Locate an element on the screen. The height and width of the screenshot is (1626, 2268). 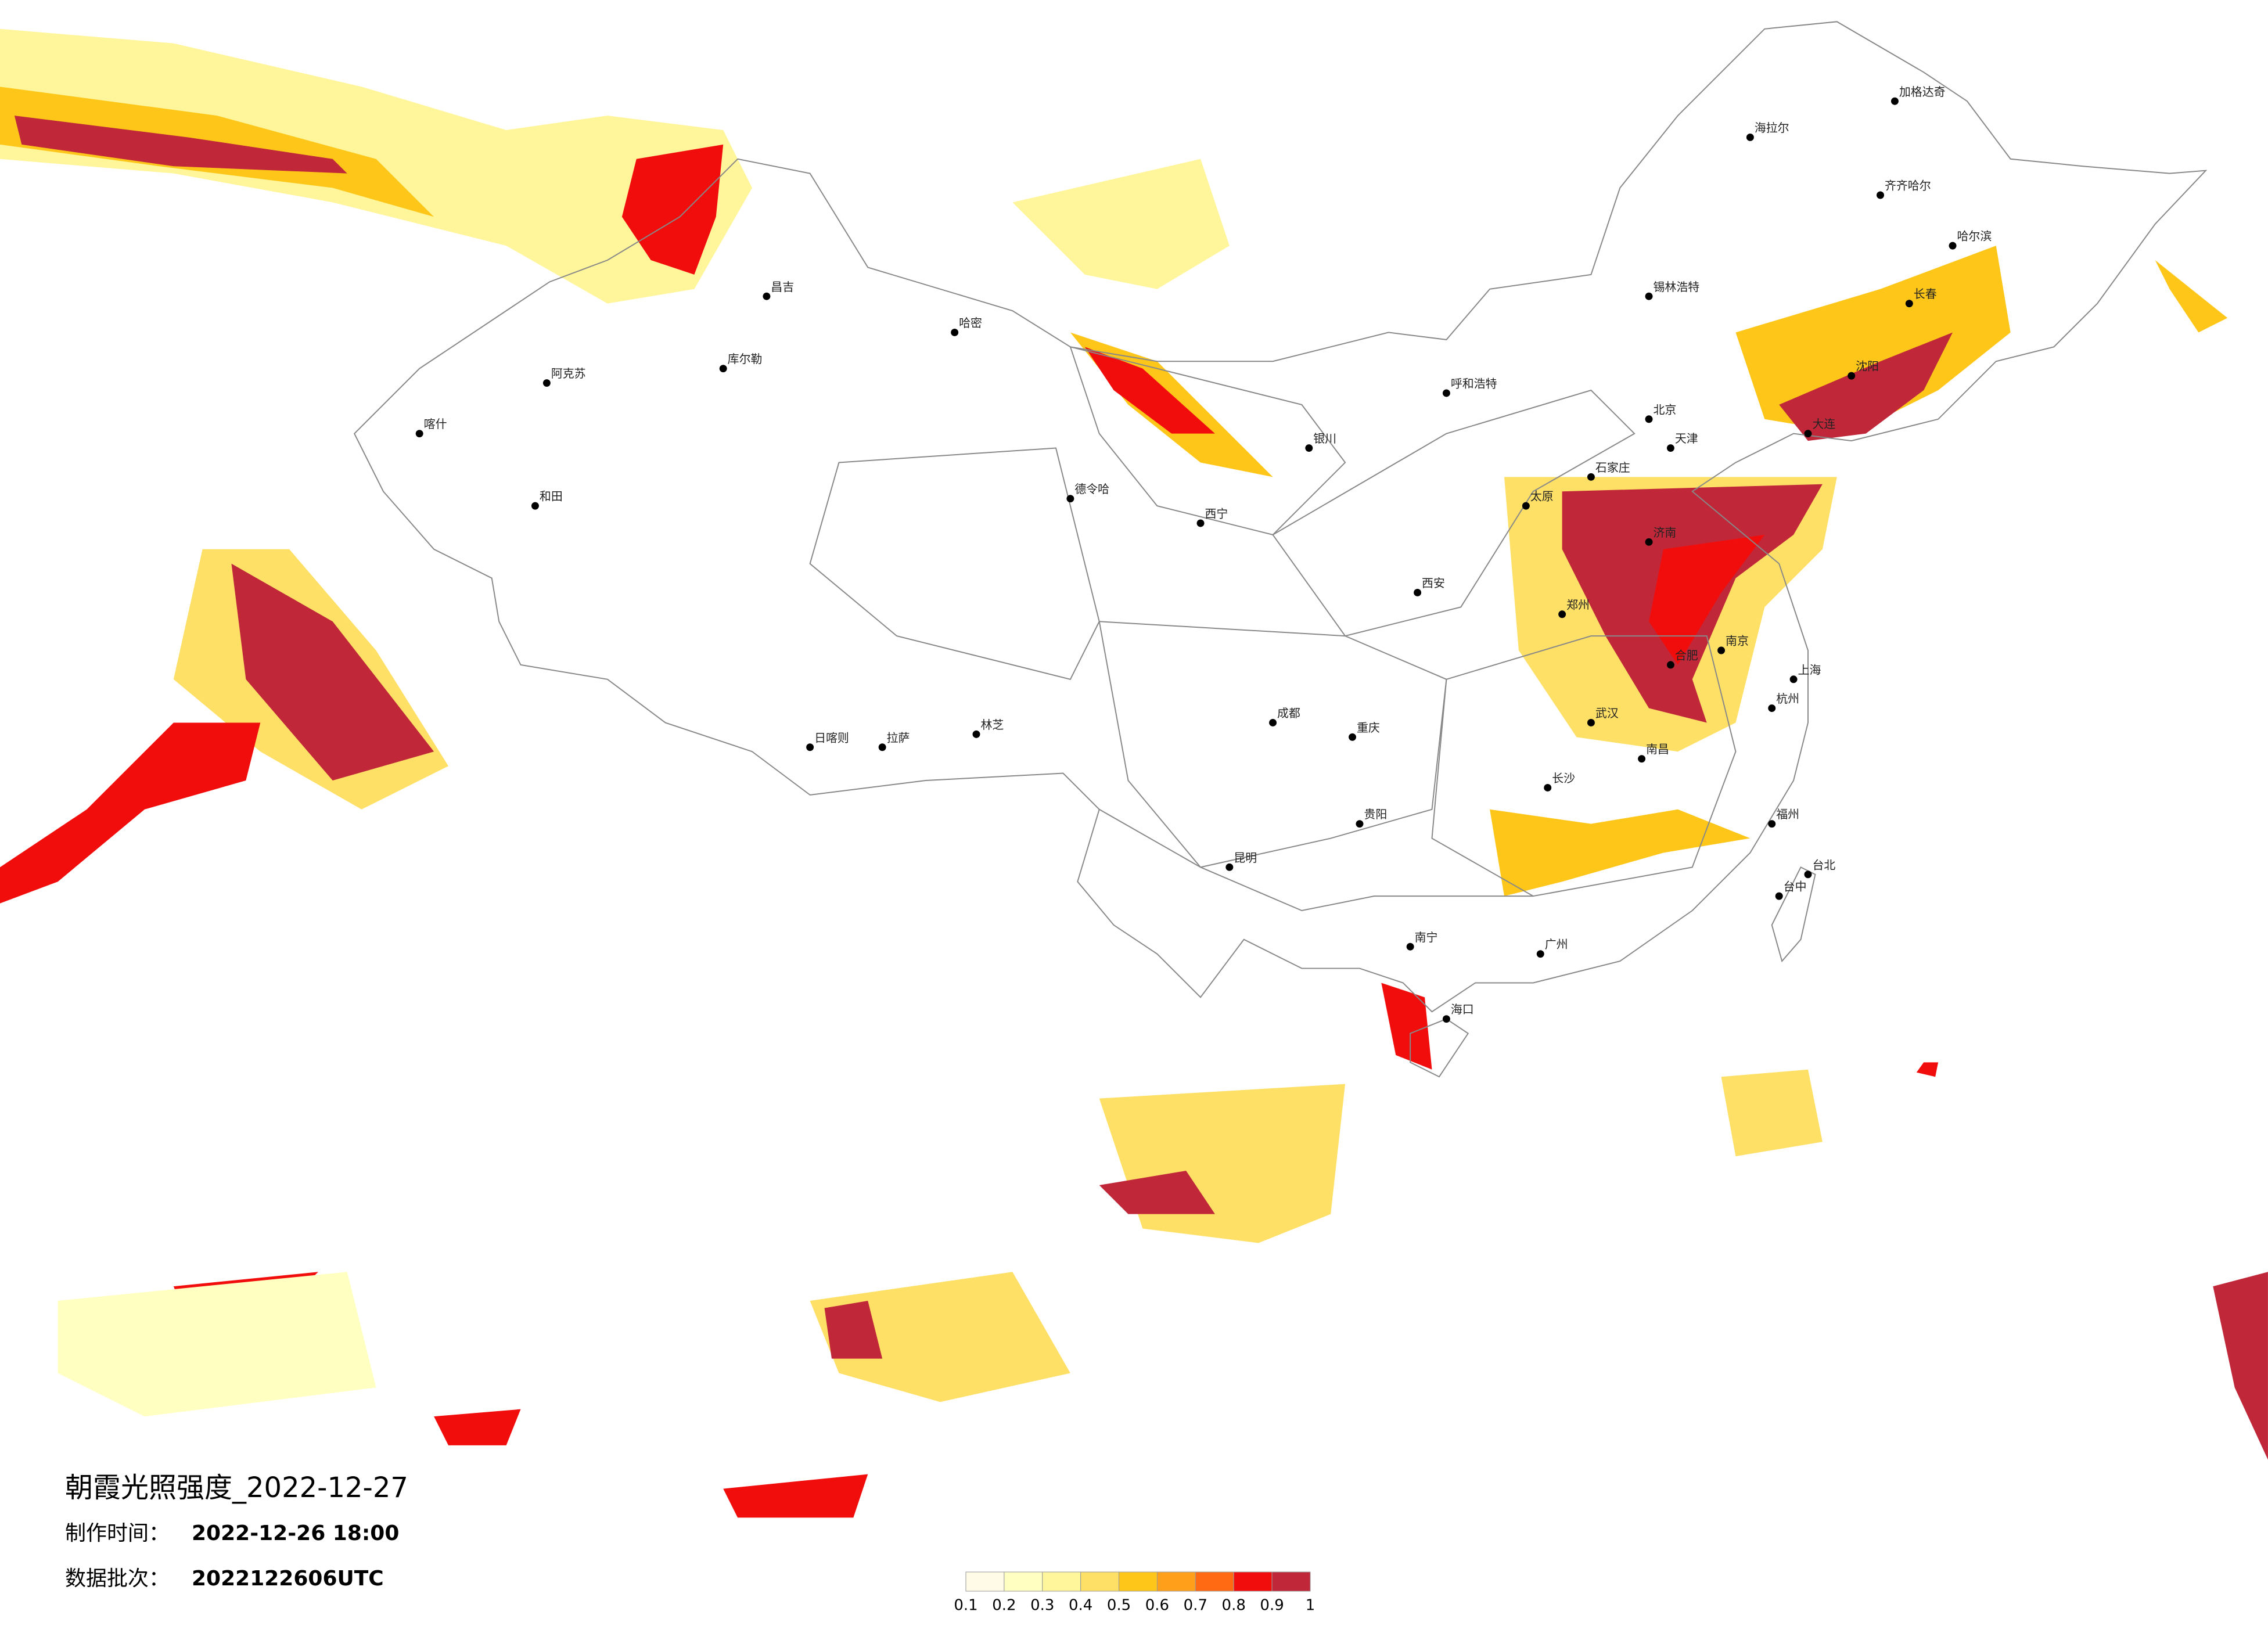
city-label: 贵阳 is located at coordinates (1375, 814).